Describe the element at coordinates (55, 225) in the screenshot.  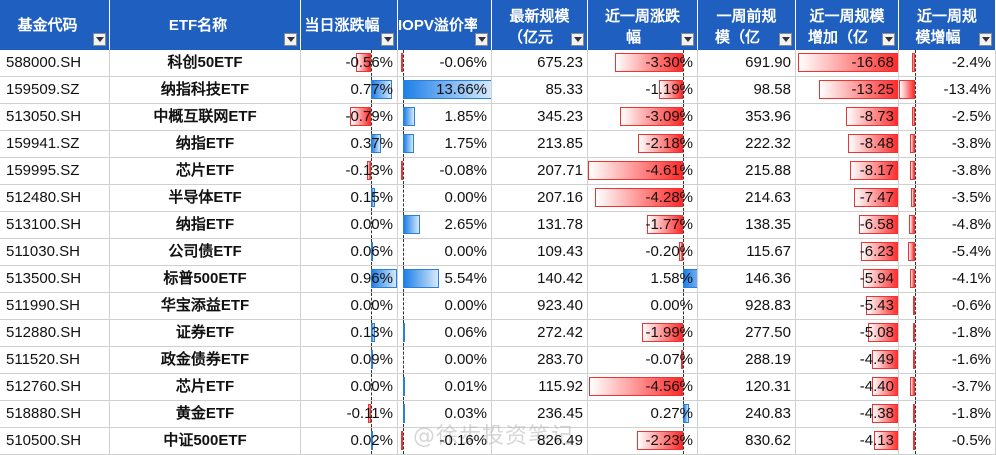
I see `cell-col-code: 513100.SH` at that location.